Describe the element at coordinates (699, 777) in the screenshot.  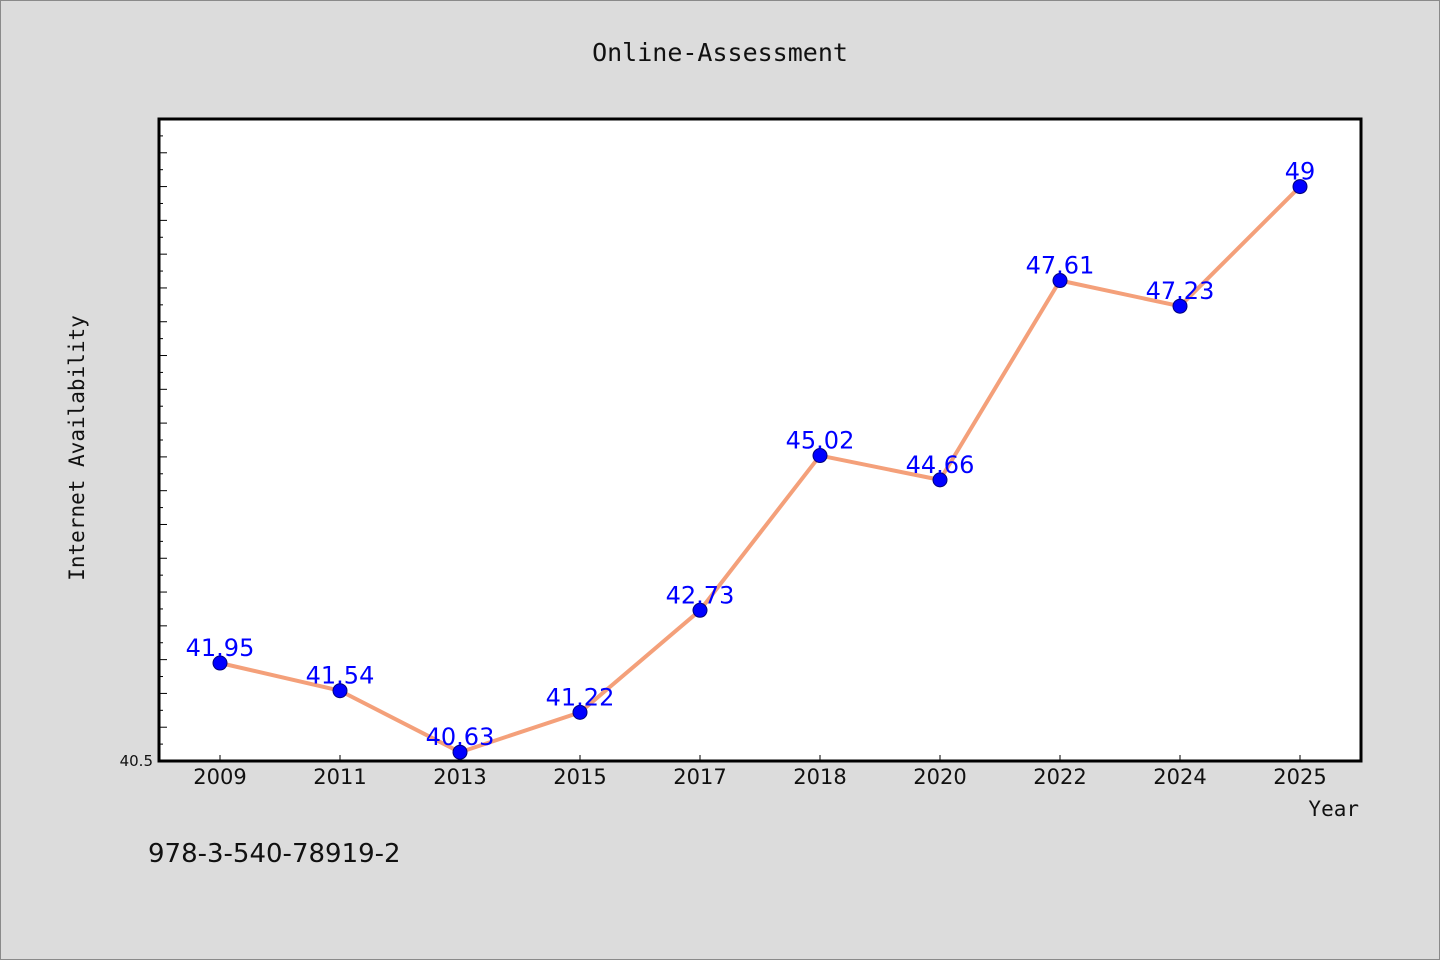
I see `x-tick-label: 2017` at that location.